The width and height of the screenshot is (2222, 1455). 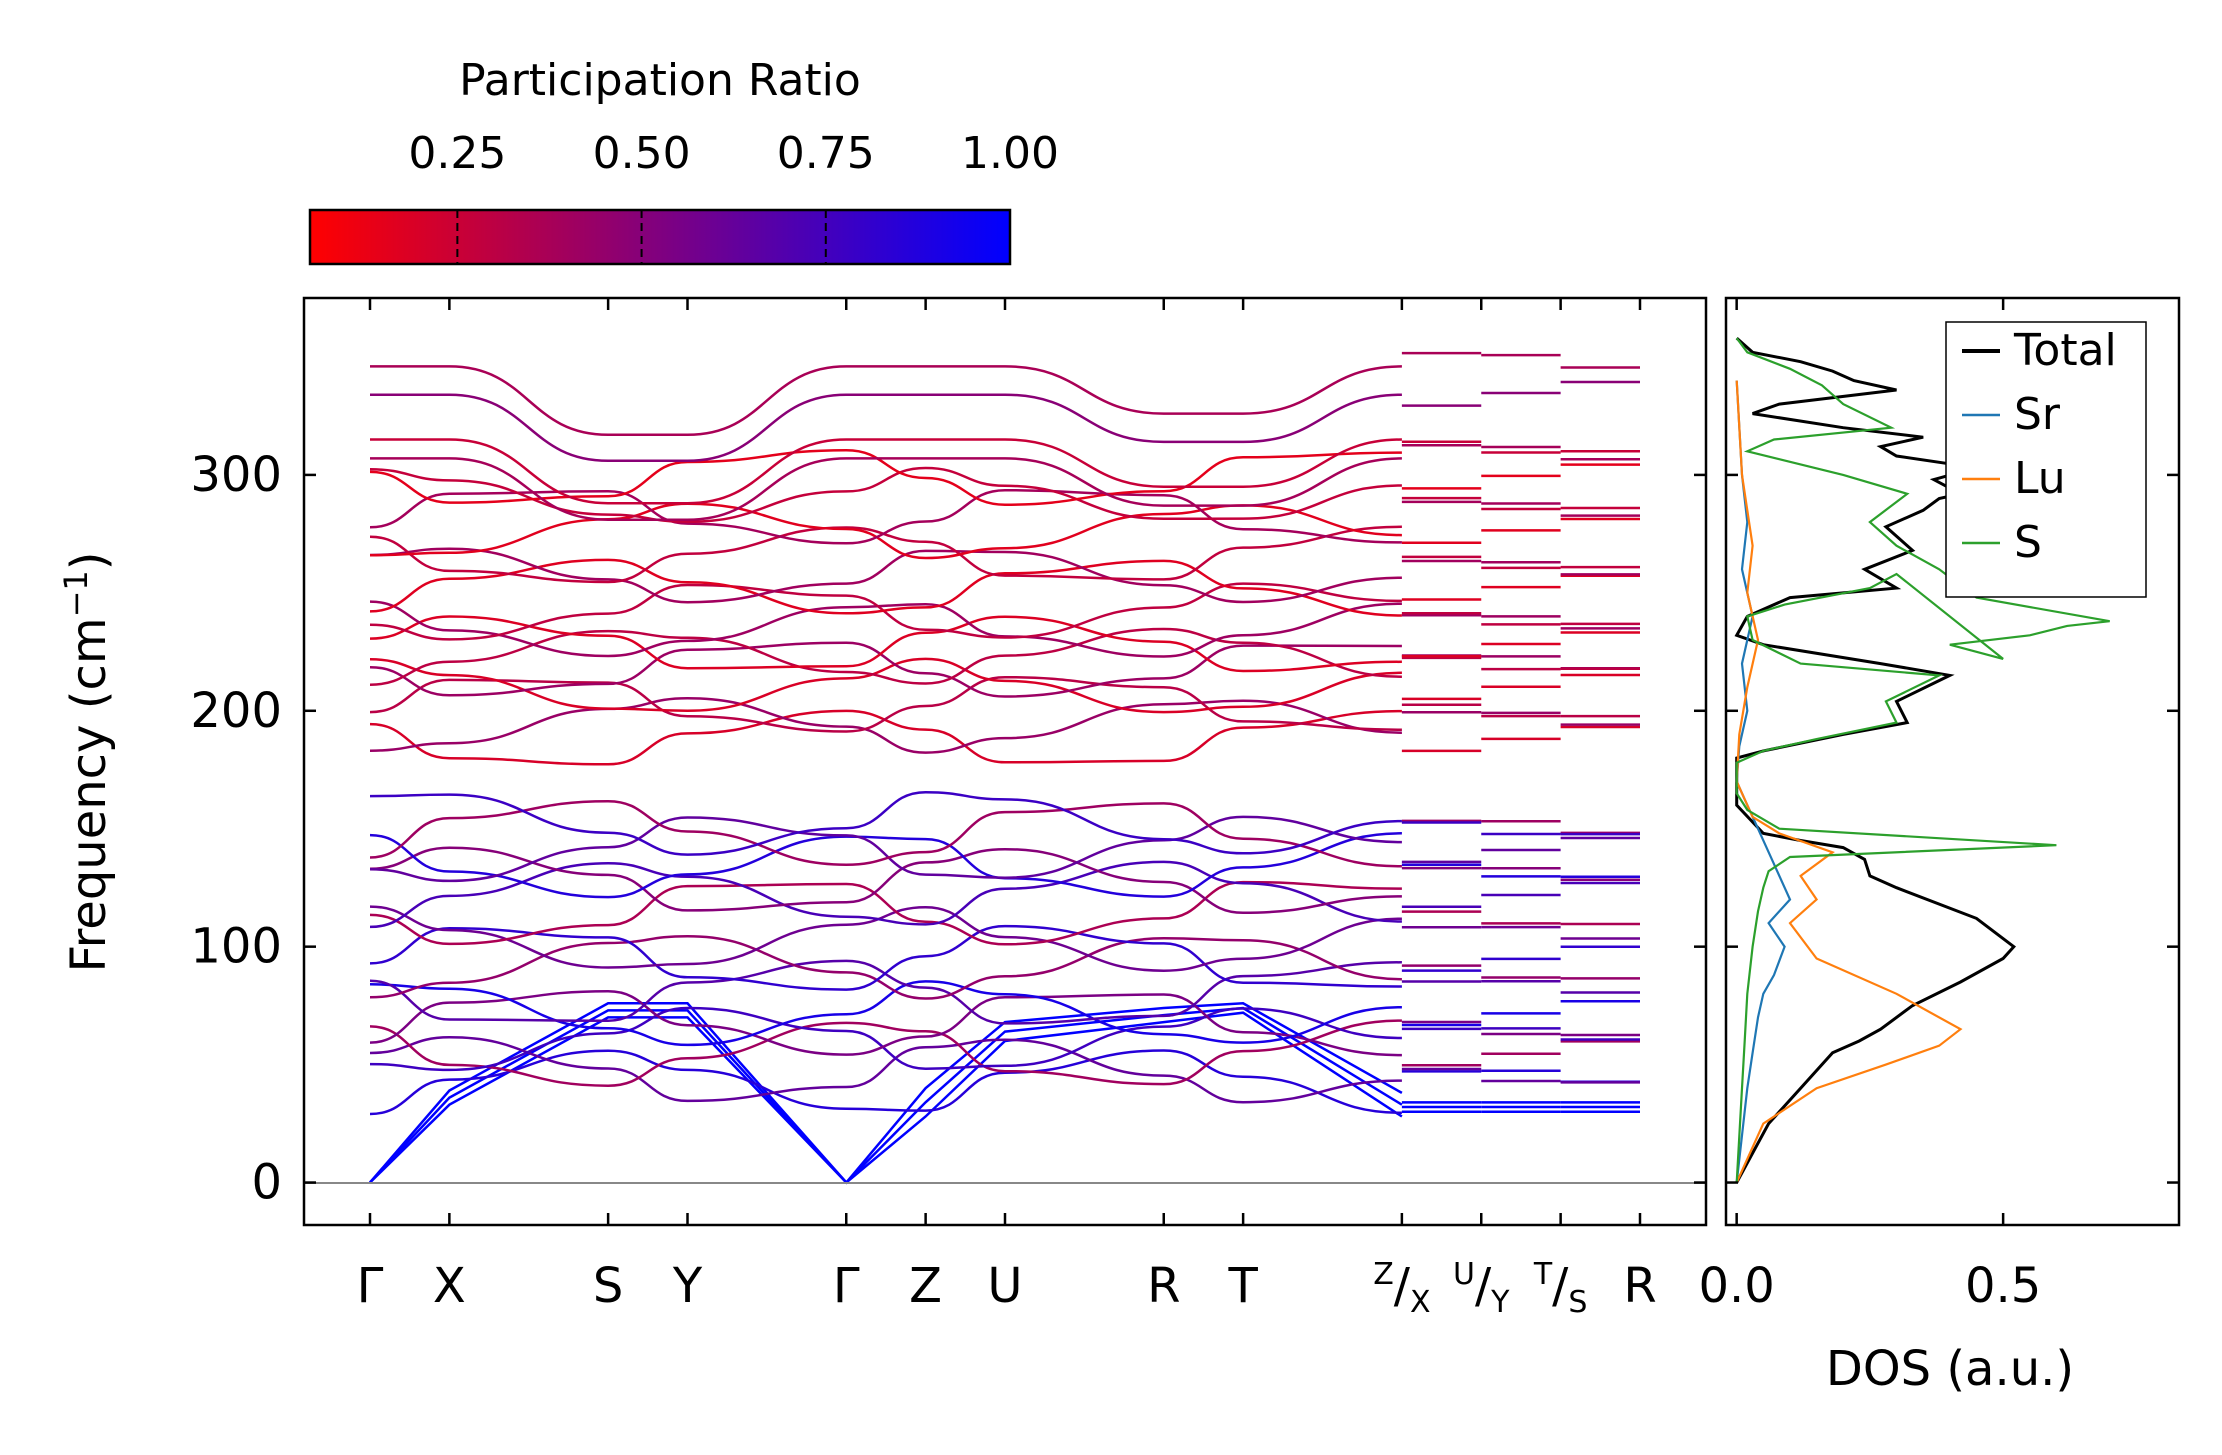 I want to click on band-x-tick-label-composite: Z/X, so click(x=1401, y=1288).